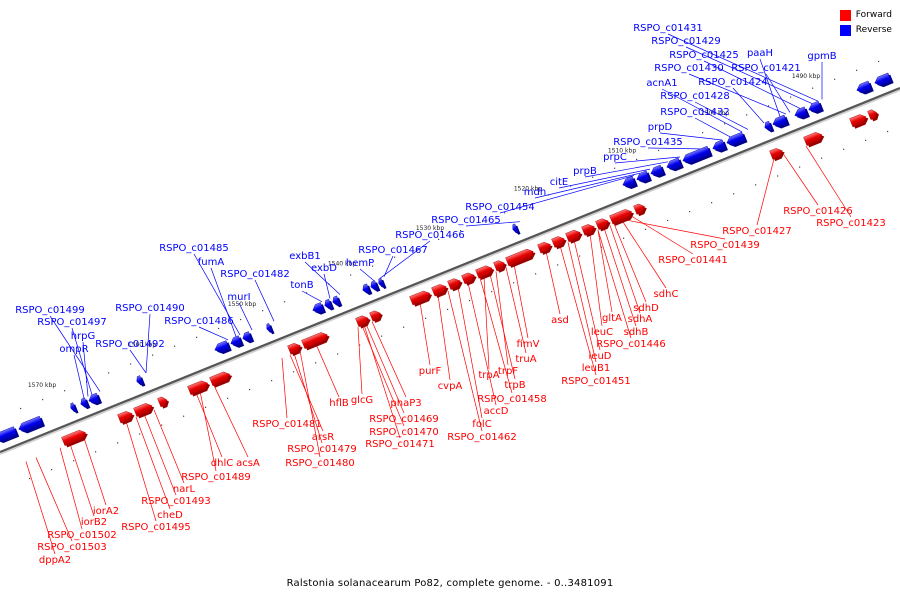 This screenshot has height=600, width=900. What do you see at coordinates (404, 432) in the screenshot?
I see `forward-gene-label: RSPO_c01470` at bounding box center [404, 432].